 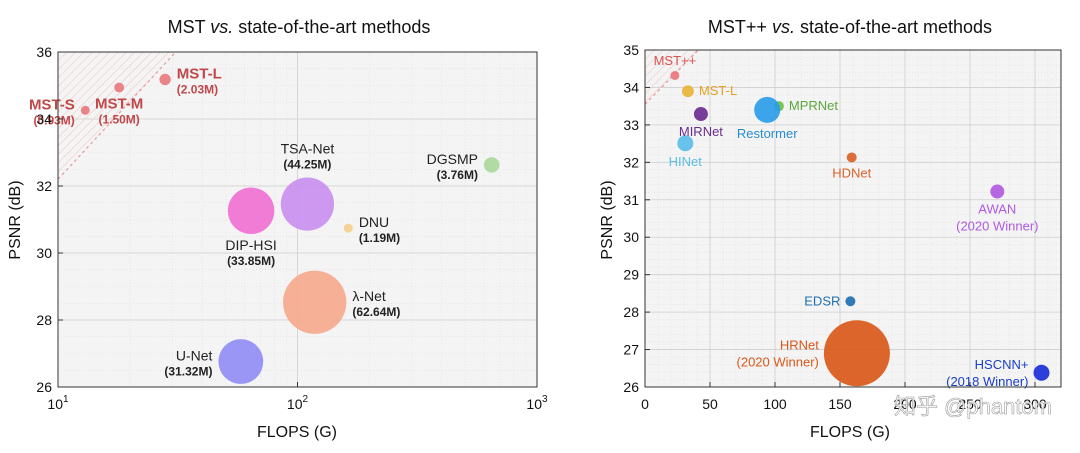 What do you see at coordinates (1002, 364) in the screenshot?
I see `point-label-name: HSCNN+` at bounding box center [1002, 364].